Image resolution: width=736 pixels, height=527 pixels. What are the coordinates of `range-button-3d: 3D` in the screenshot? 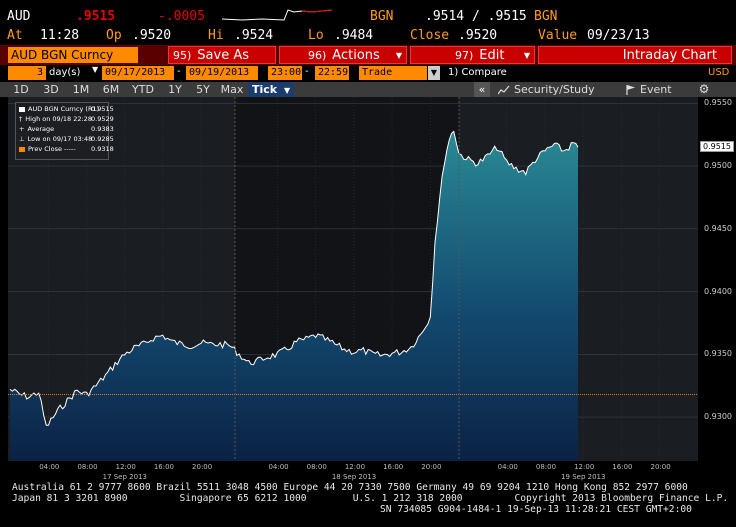 It's located at (51, 89).